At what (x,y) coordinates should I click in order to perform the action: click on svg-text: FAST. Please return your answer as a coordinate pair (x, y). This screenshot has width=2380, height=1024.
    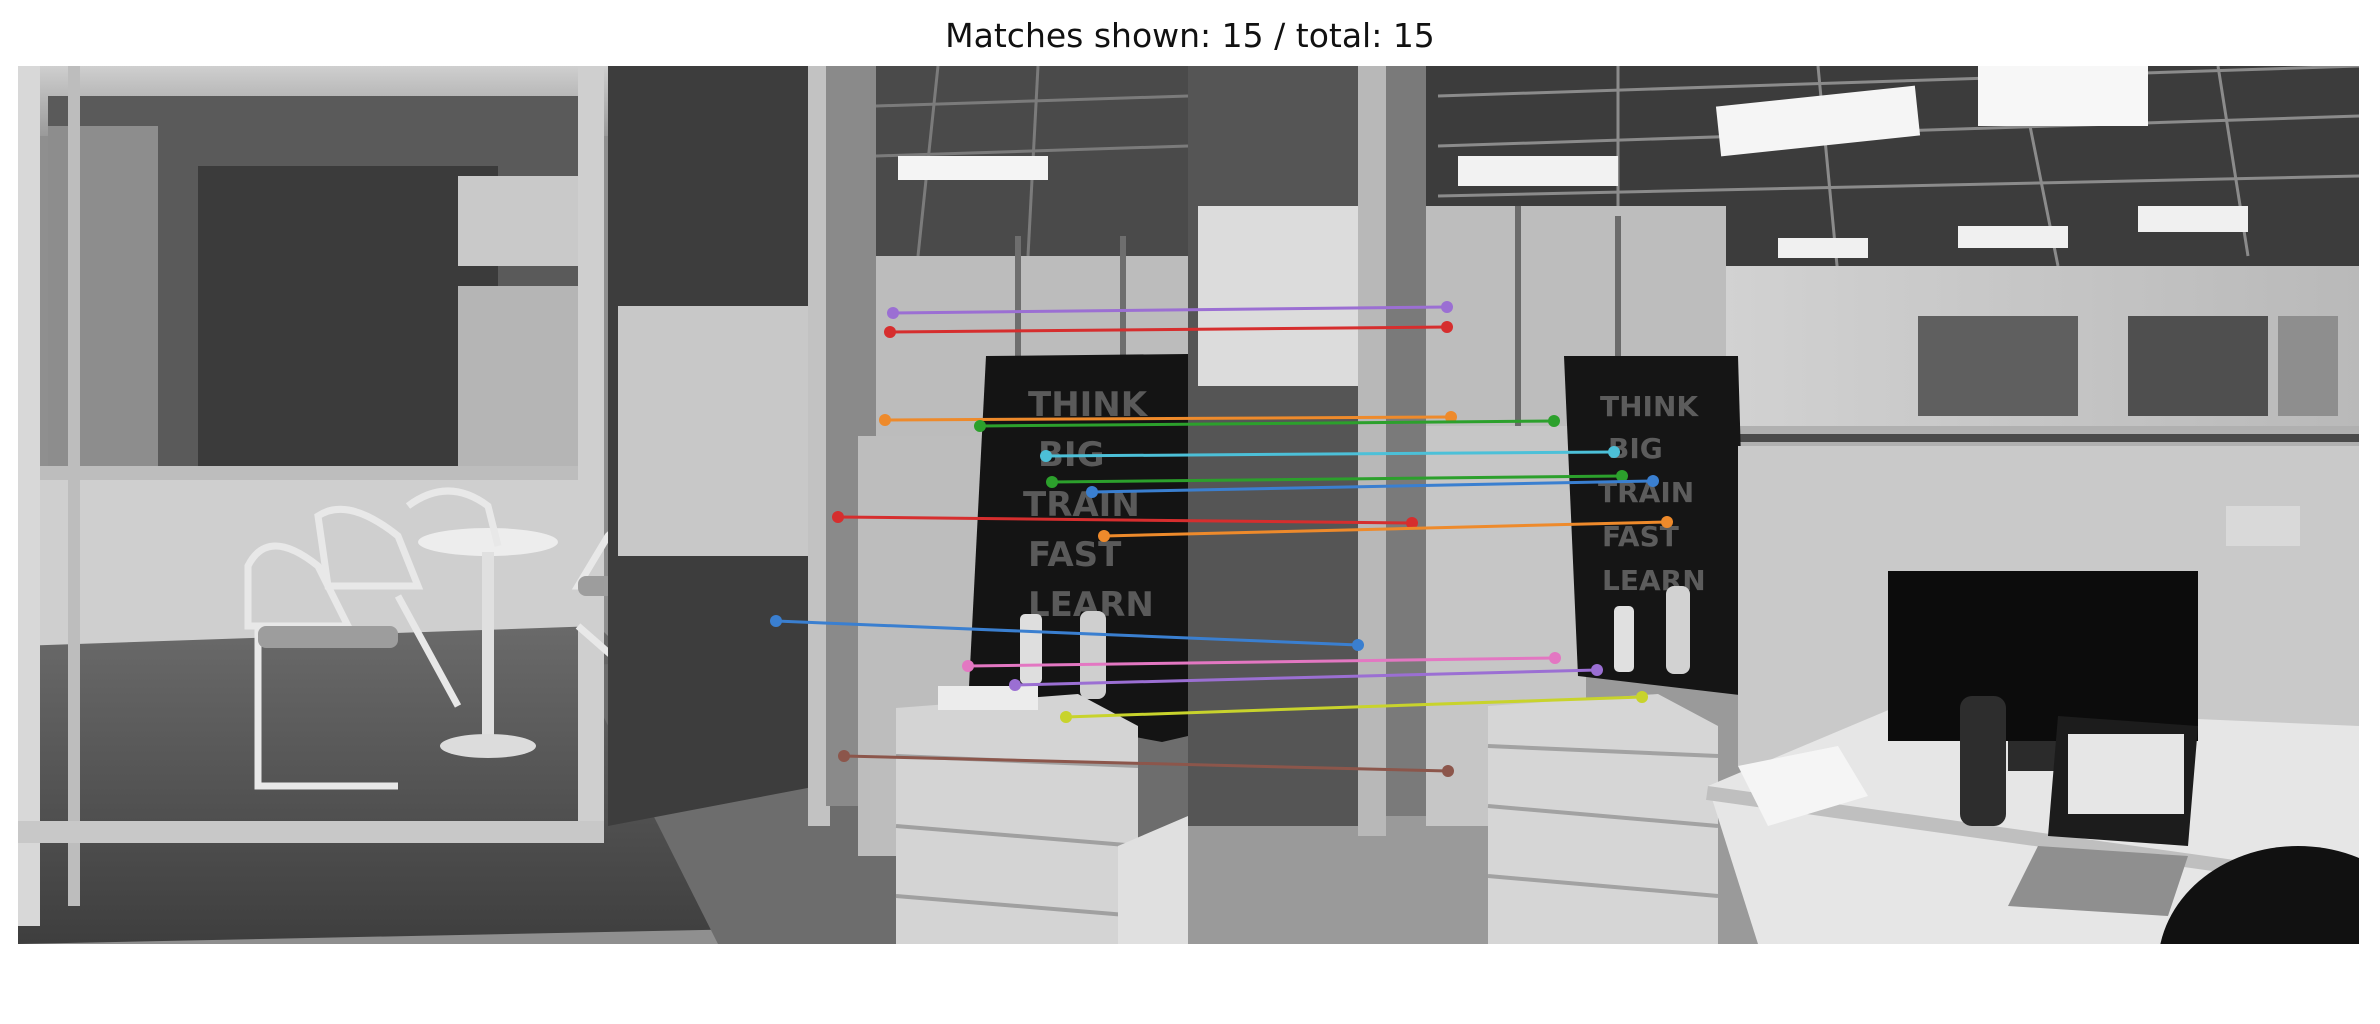
    Looking at the image, I should click on (1075, 555).